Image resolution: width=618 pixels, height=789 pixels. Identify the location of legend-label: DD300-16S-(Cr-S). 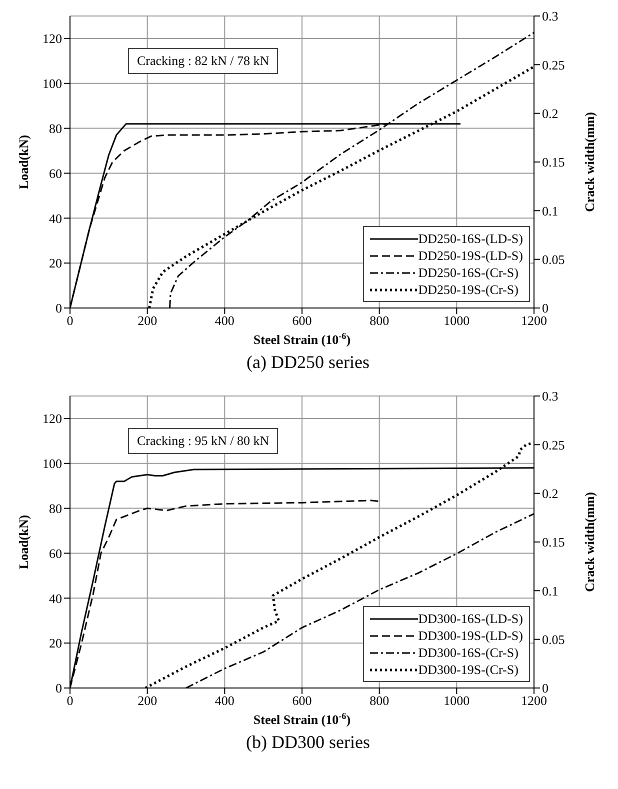
(468, 652).